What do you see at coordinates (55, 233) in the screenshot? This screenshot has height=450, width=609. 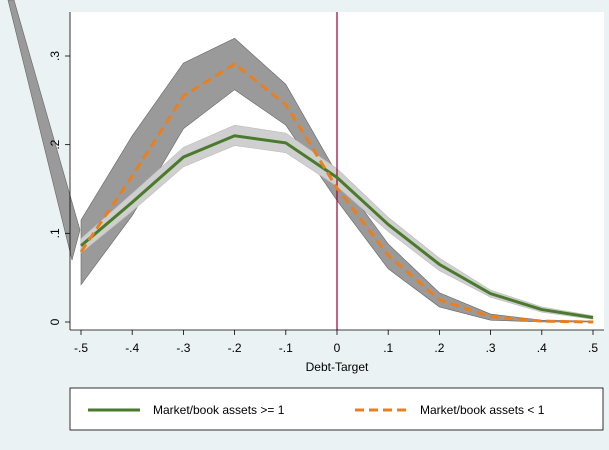 I see `y-tick-label: .1` at bounding box center [55, 233].